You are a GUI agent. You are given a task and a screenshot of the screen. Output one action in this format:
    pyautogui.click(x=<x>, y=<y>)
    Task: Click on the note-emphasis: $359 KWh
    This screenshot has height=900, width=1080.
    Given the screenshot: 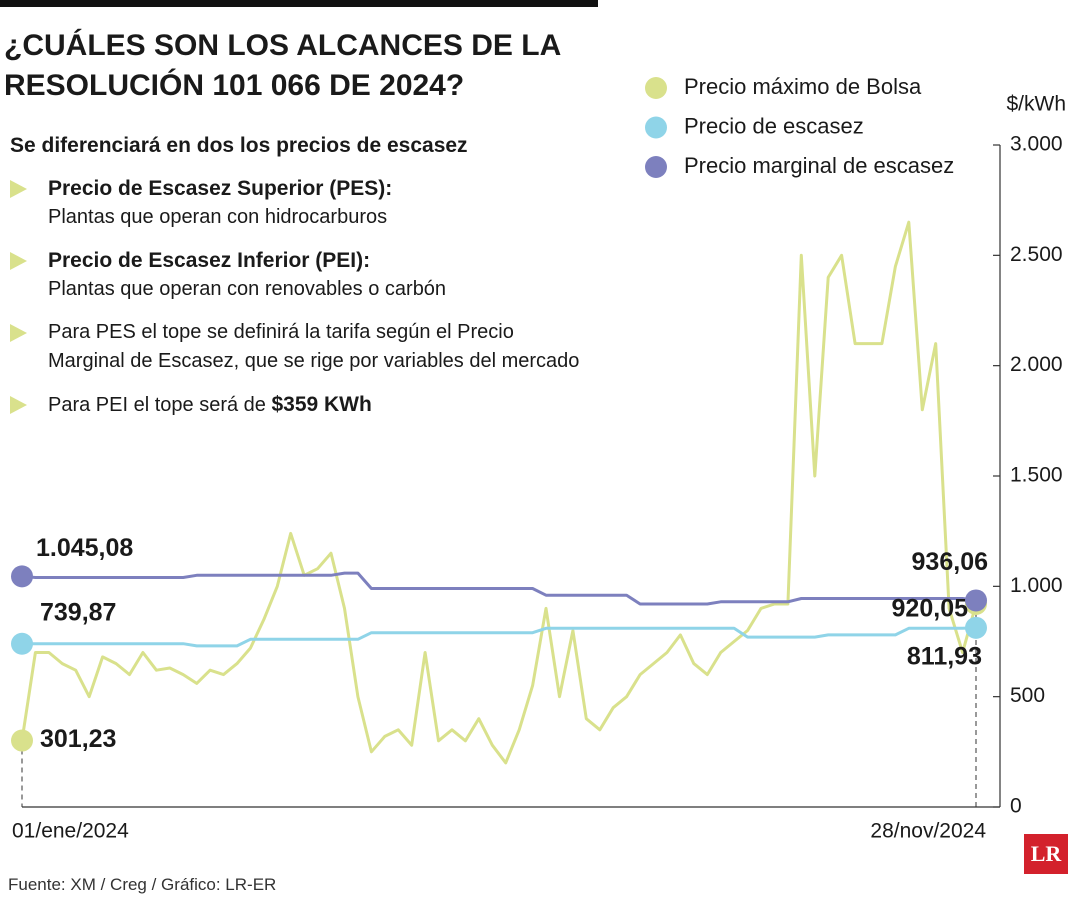 What is the action you would take?
    pyautogui.click(x=321, y=404)
    